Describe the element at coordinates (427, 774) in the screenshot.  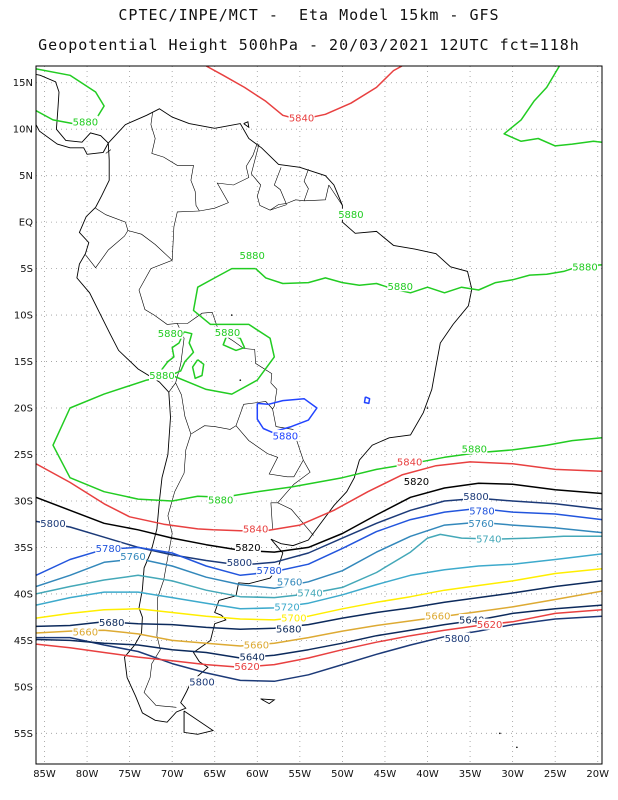
I see `longitude-tick-label: 40W` at that location.